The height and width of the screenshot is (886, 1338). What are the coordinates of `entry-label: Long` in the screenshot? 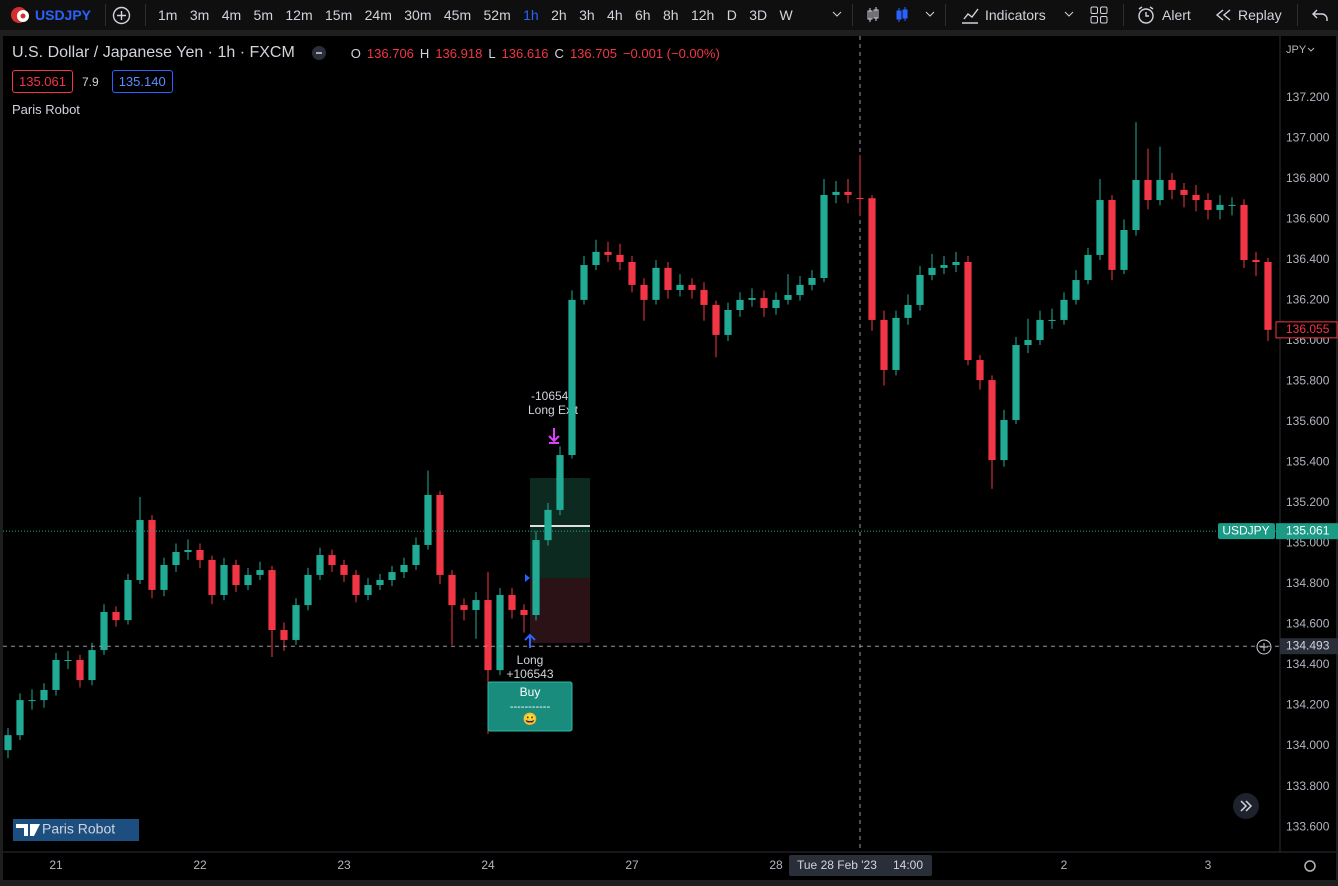 It's located at (530, 660).